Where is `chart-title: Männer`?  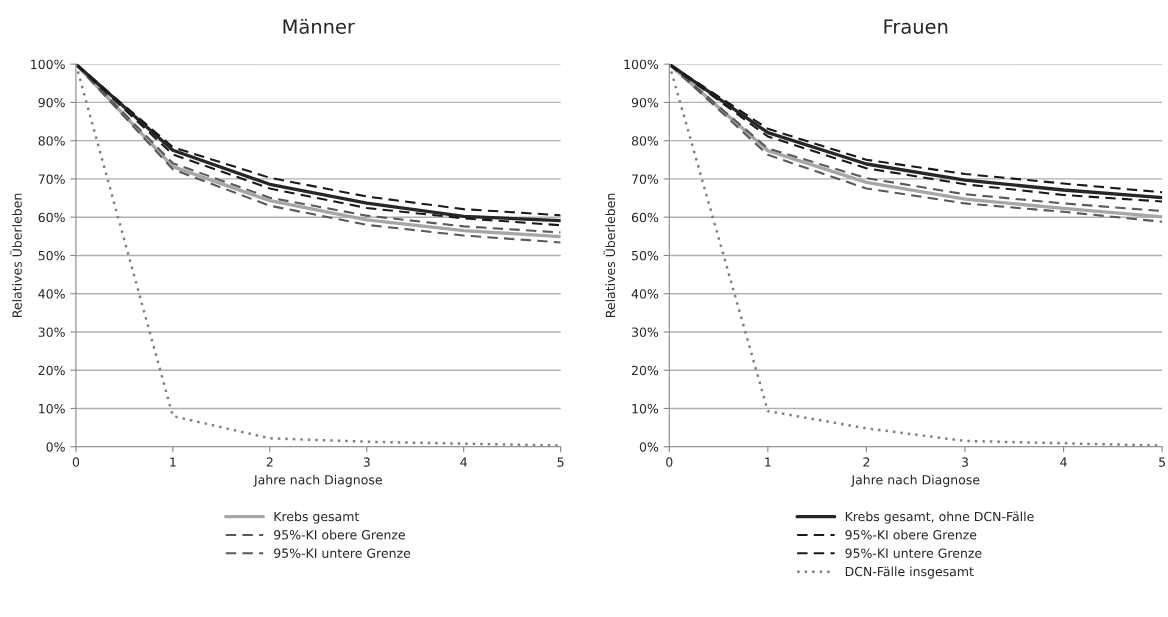
chart-title: Männer is located at coordinates (319, 26).